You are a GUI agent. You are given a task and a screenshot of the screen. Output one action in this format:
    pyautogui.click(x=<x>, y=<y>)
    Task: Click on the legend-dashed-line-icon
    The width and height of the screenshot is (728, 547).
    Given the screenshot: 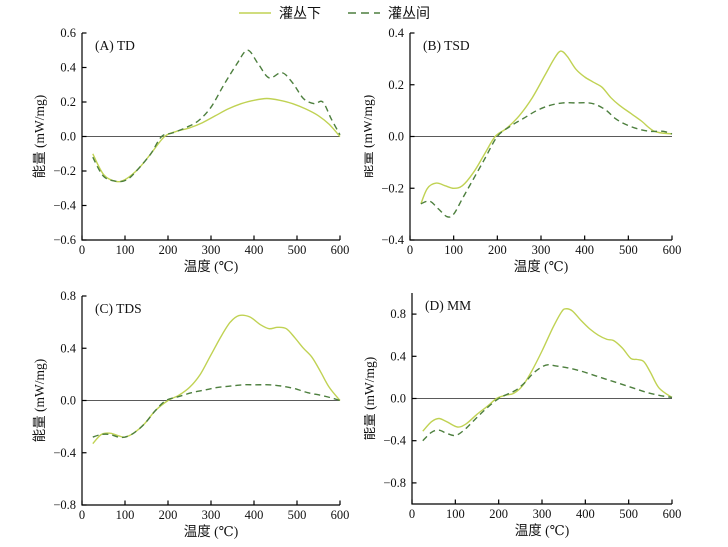 What is the action you would take?
    pyautogui.click(x=364, y=13)
    